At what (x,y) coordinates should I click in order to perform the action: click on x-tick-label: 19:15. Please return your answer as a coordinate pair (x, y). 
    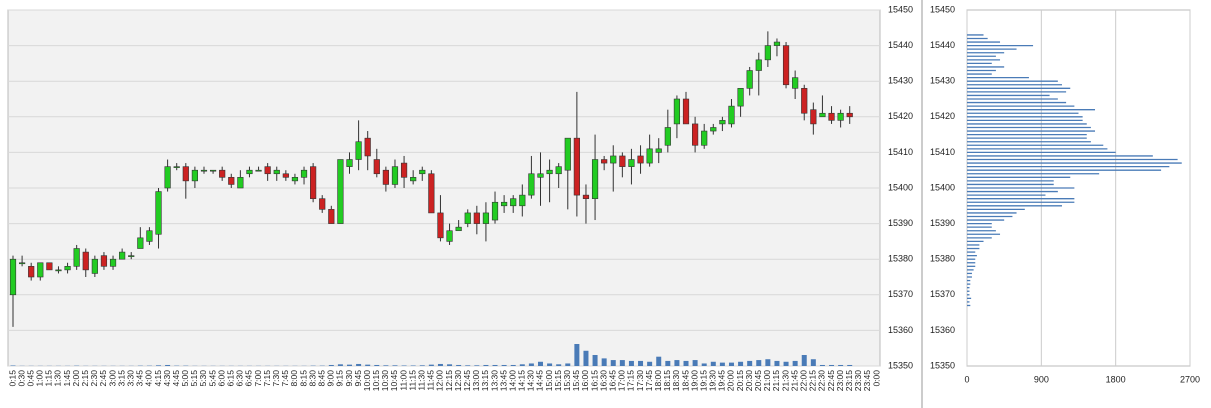
    Looking at the image, I should click on (703, 381).